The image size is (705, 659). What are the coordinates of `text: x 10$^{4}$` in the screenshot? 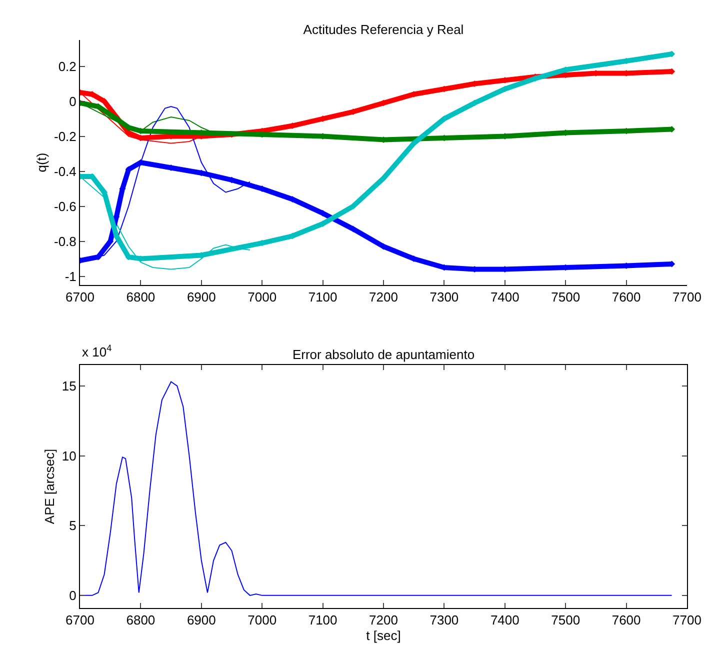 It's located at (97, 351).